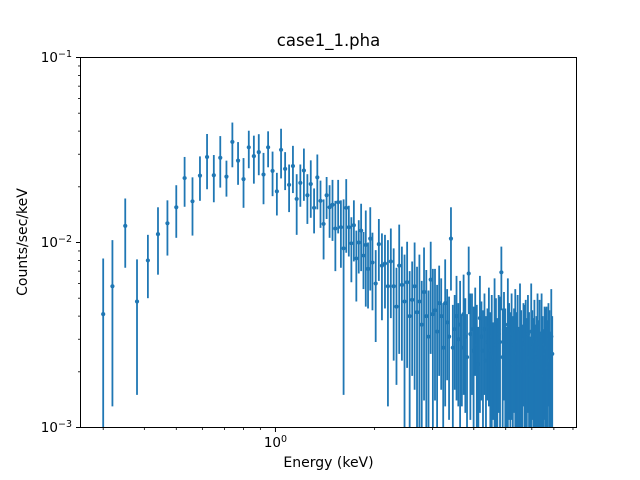 This screenshot has width=640, height=480. I want to click on y-tick-label: 10⁻², so click(56, 242).